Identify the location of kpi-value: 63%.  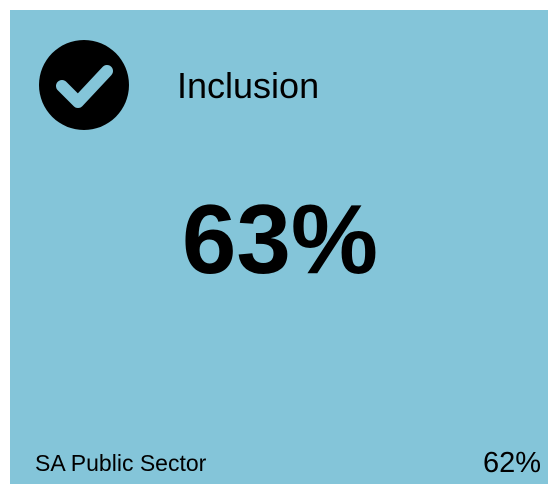
(280, 239).